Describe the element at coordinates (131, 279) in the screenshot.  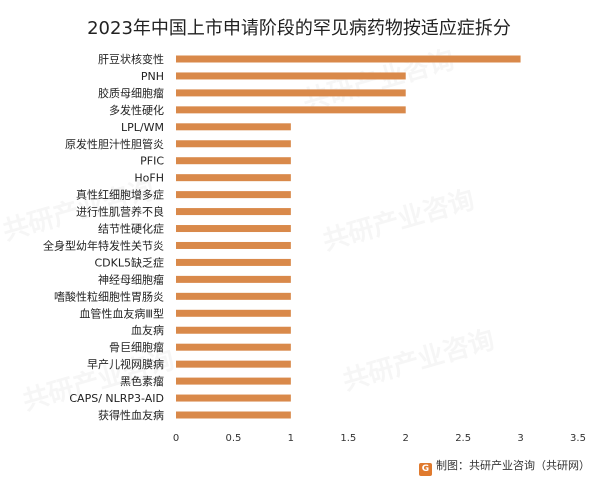
I see `category-label: 神经母细胞瘤` at that location.